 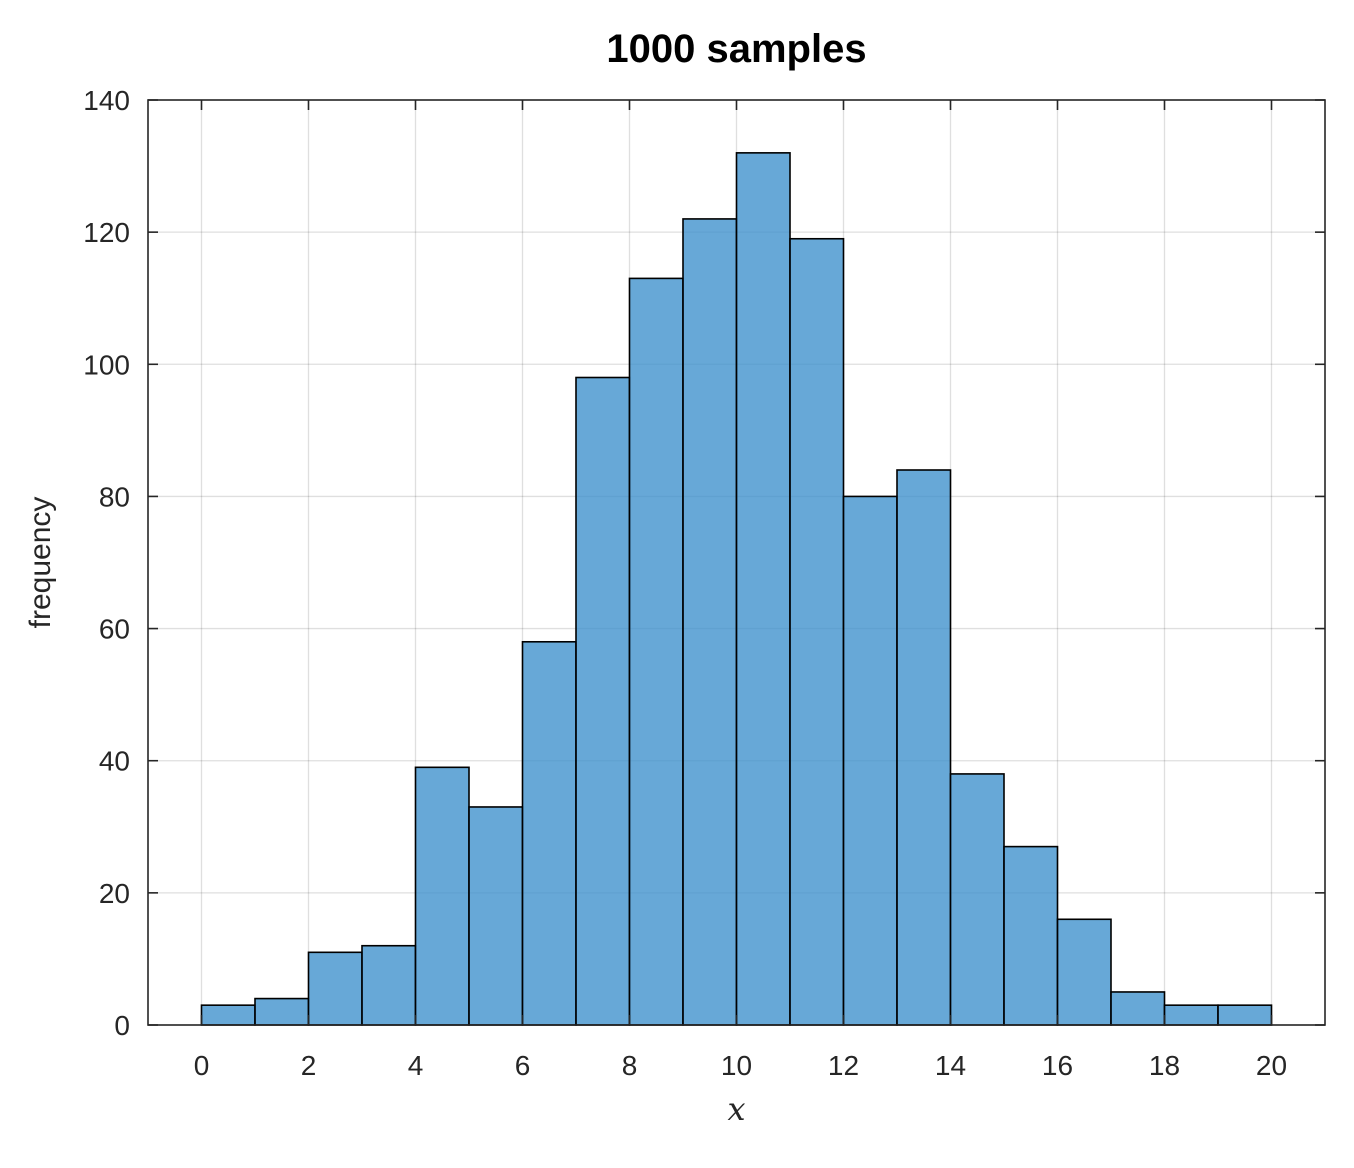 I want to click on y-tick-label: 80, so click(x=114, y=496).